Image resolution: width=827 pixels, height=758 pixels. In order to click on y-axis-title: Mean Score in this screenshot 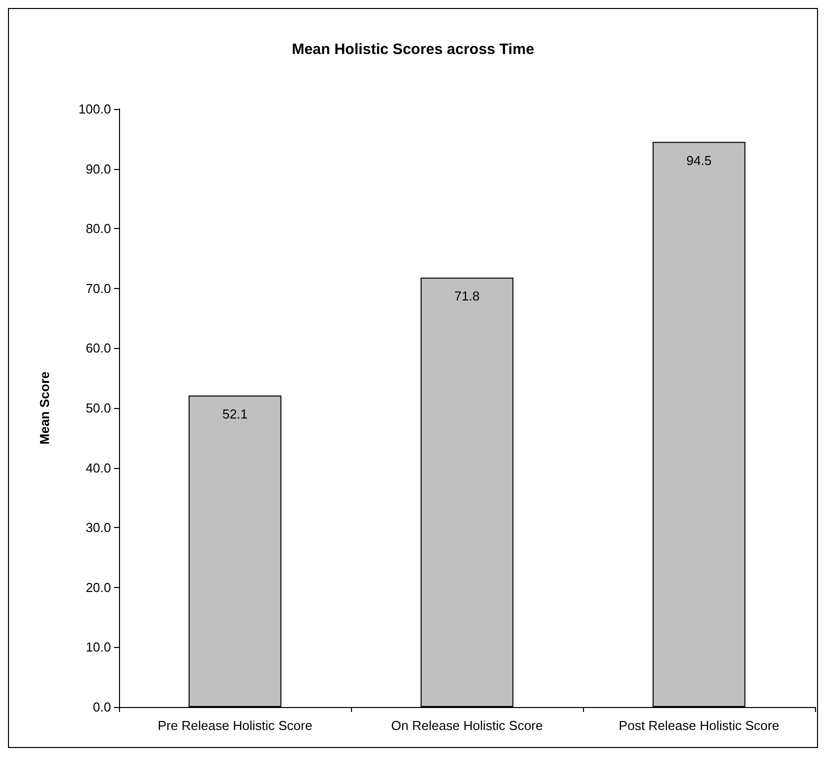, I will do `click(44, 408)`.